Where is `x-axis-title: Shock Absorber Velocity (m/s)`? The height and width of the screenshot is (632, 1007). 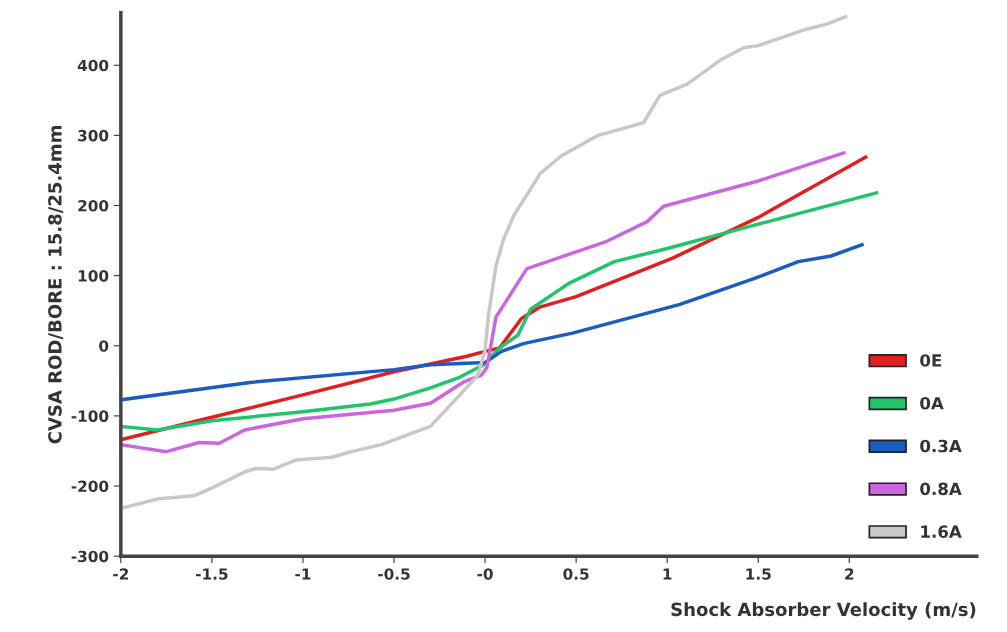
x-axis-title: Shock Absorber Velocity (m/s) is located at coordinates (823, 611).